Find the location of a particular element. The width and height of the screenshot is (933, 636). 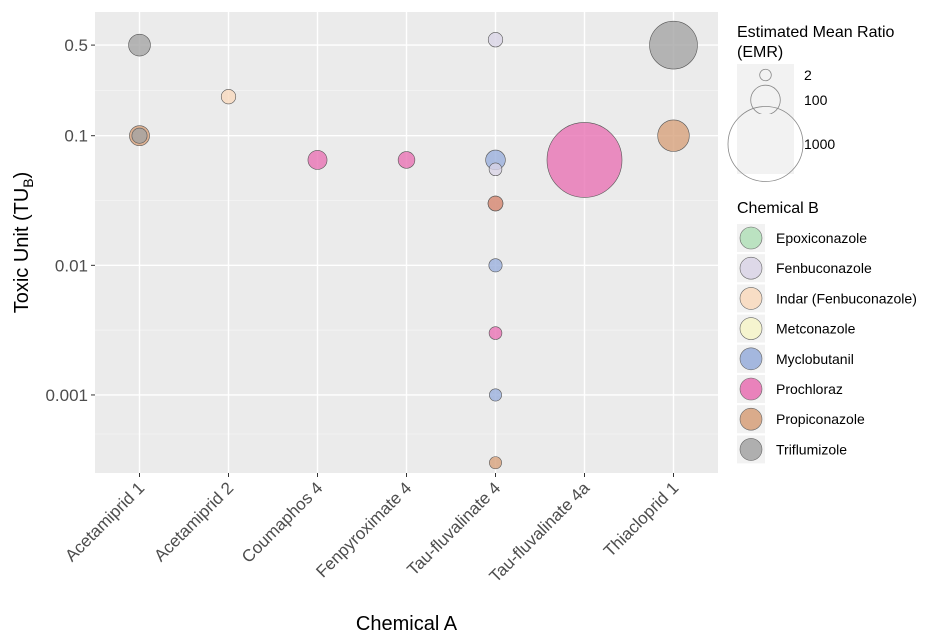

color-legend-label: Indar (Fenbuconazole) is located at coordinates (846, 298).